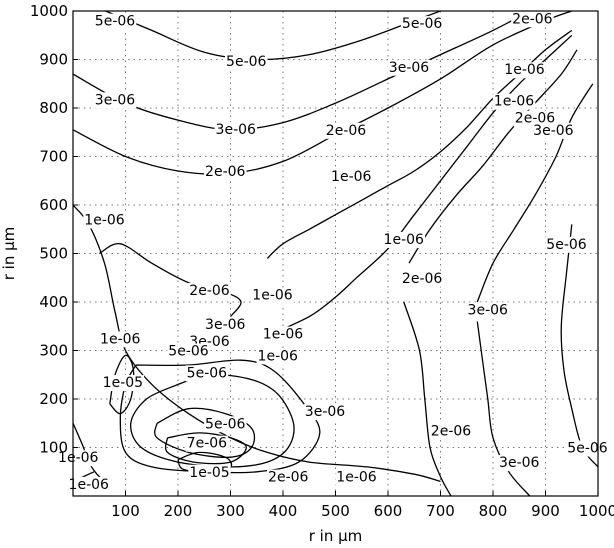  What do you see at coordinates (178, 511) in the screenshot?
I see `x-tick-label: 200` at bounding box center [178, 511].